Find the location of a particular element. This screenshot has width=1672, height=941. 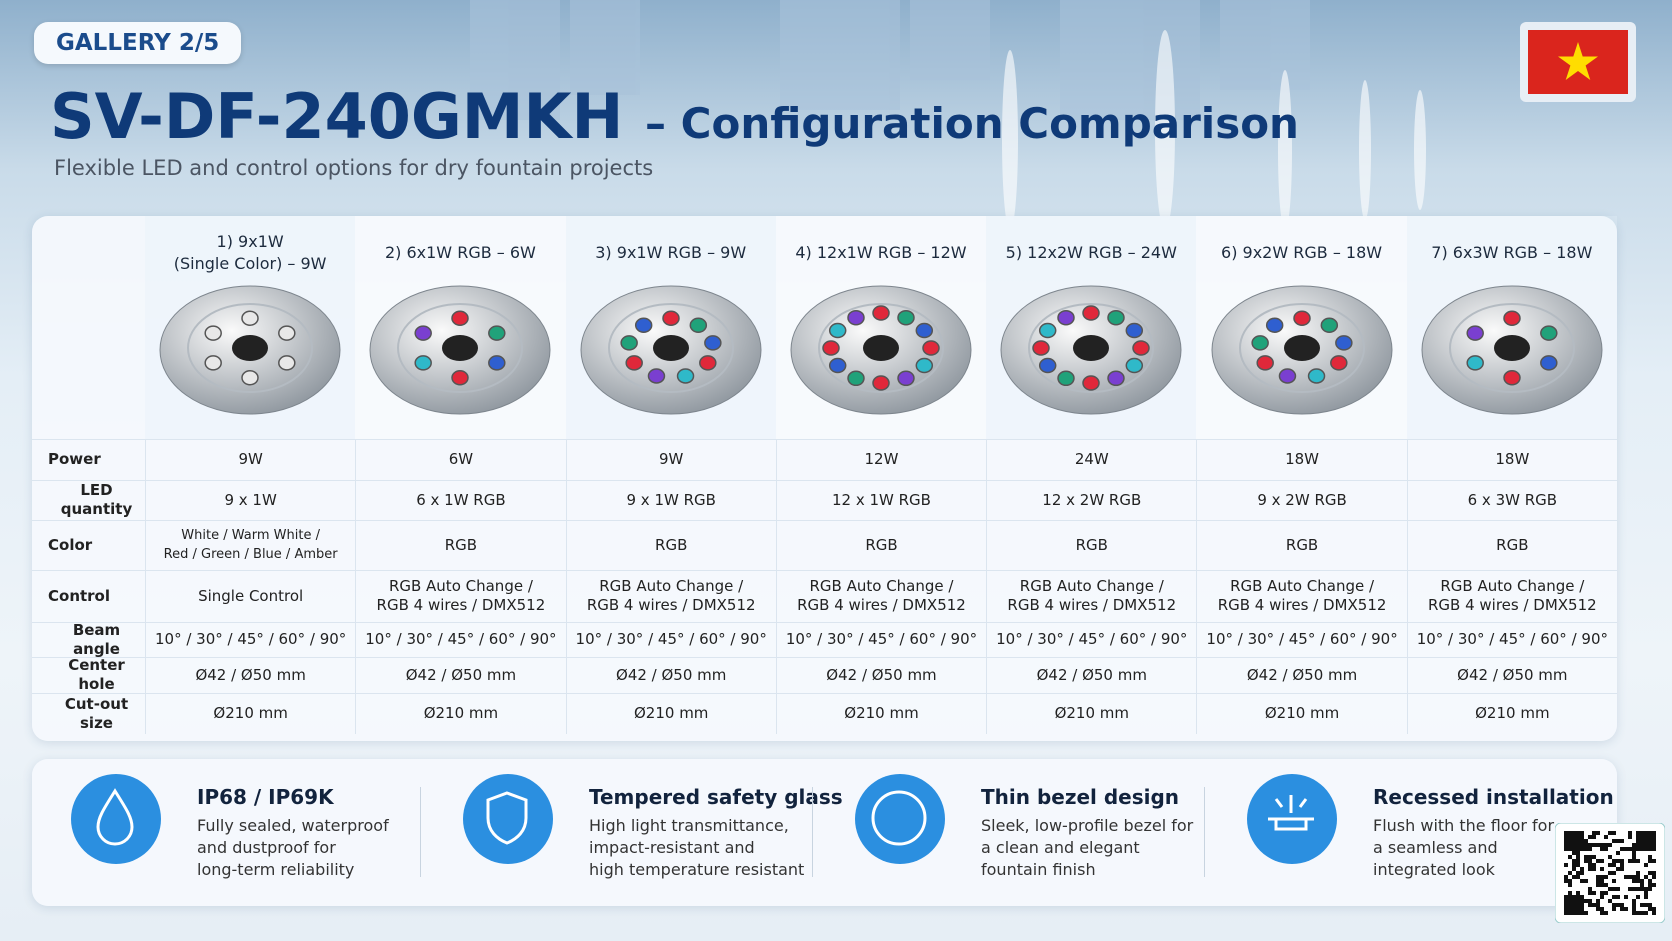

table-cell: 9 x 2W RGB is located at coordinates (1301, 500).